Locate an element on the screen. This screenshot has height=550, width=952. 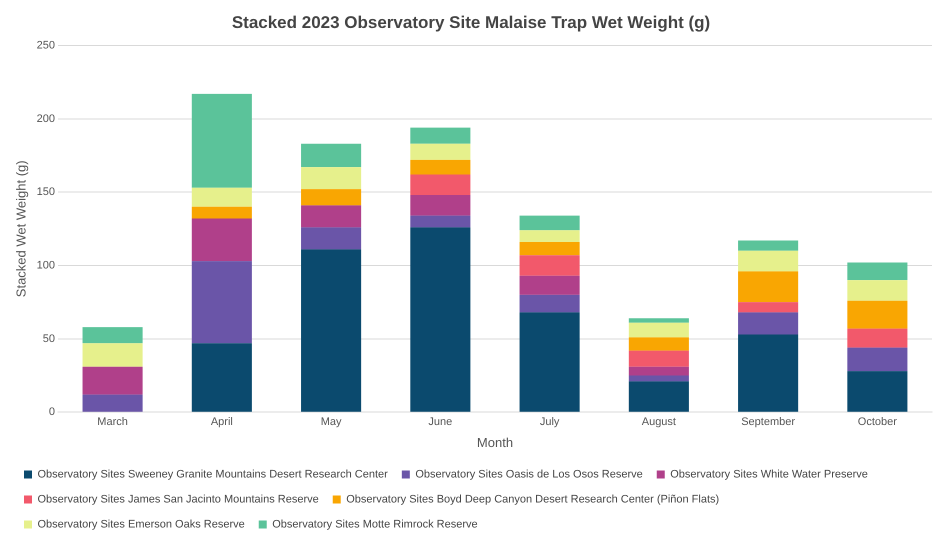
y-tick-label: 0 is located at coordinates (51, 412).